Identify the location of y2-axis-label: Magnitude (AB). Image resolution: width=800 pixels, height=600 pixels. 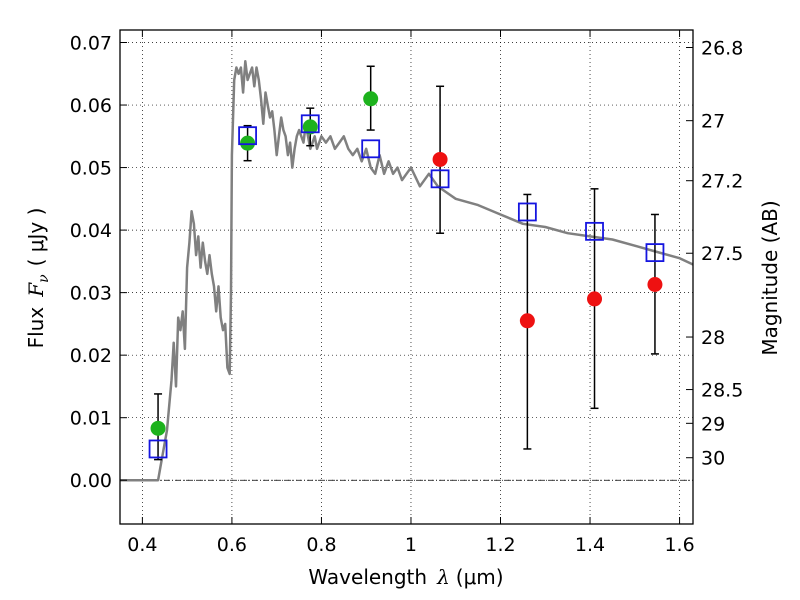
(770, 277).